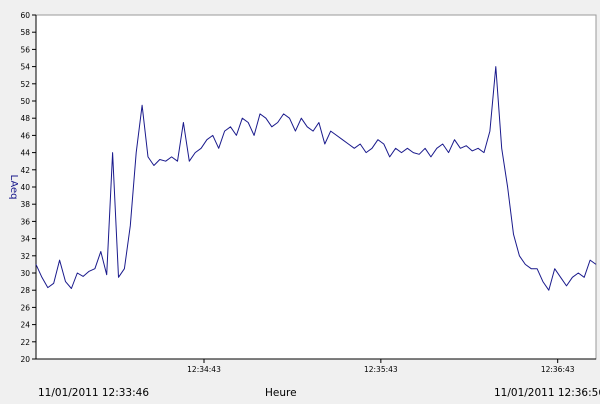  What do you see at coordinates (25, 239) in the screenshot?
I see `y-tick-label: 34` at bounding box center [25, 239].